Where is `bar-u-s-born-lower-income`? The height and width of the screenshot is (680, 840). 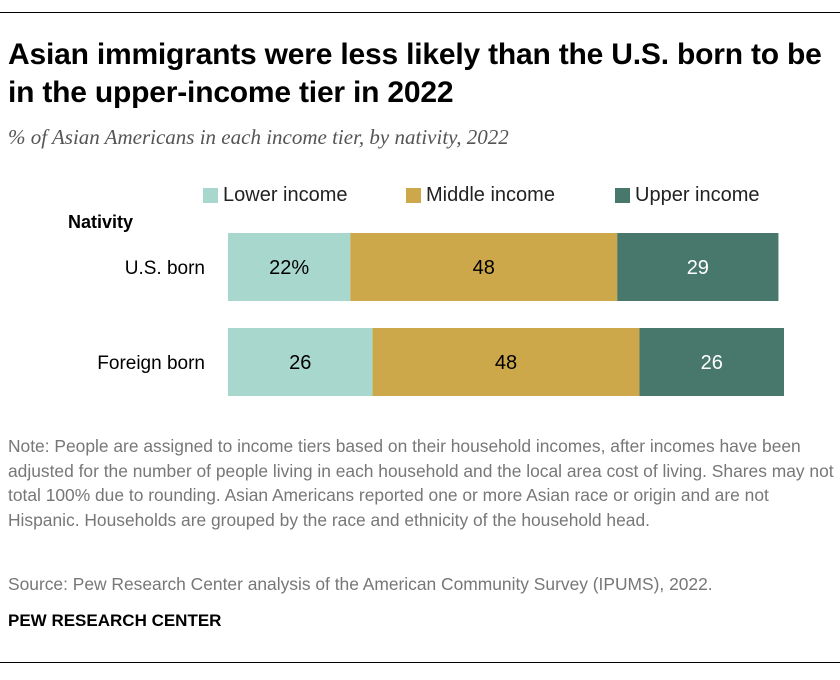
bar-u-s-born-lower-income is located at coordinates (289, 267).